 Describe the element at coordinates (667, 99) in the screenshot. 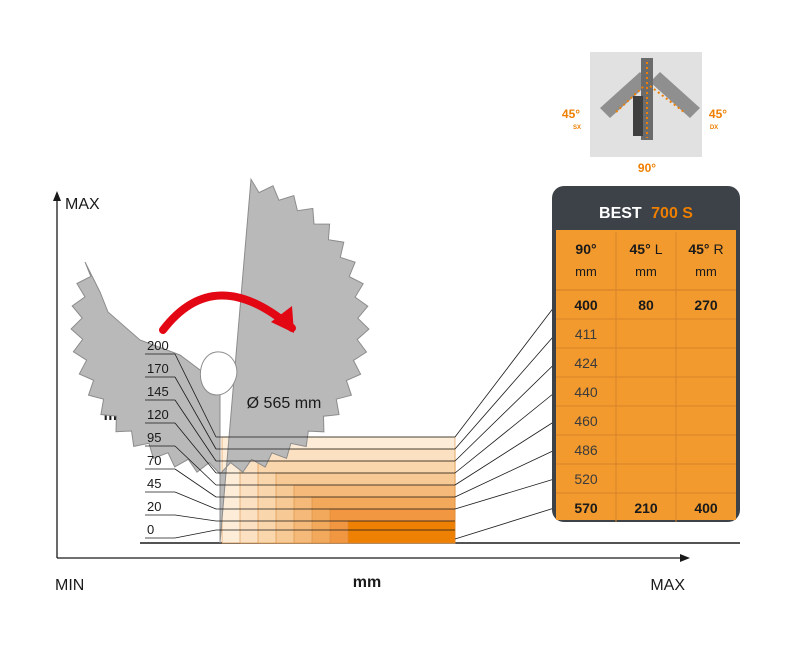

I see `cut-line-45-right` at that location.